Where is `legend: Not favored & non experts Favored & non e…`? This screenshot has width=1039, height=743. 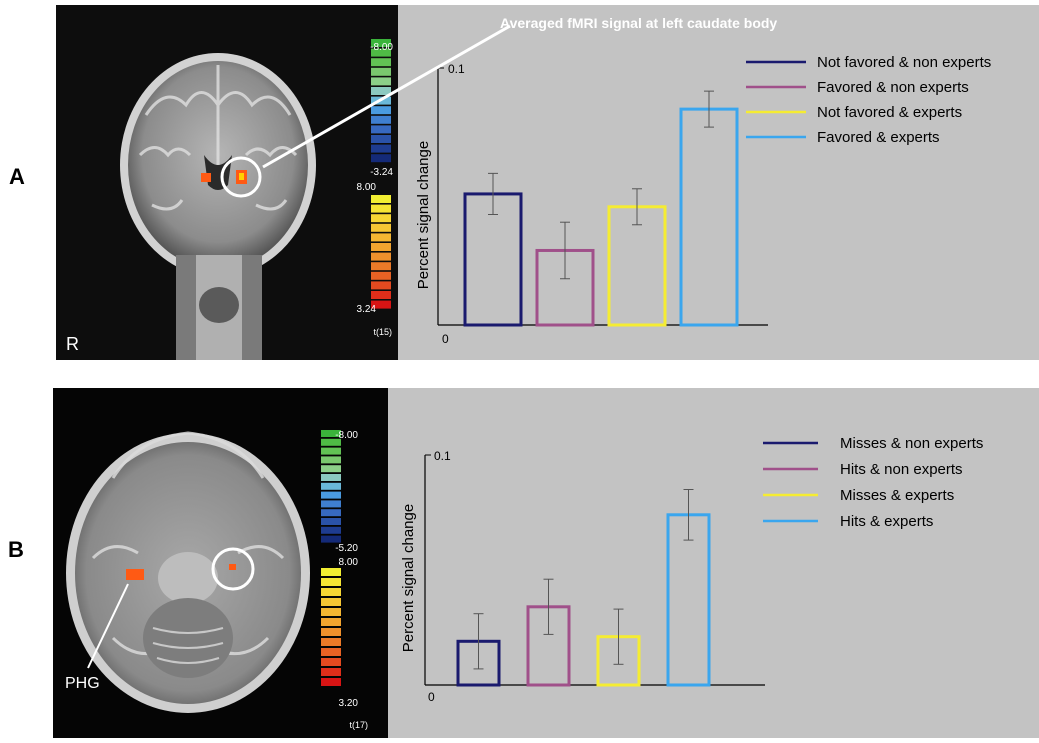
legend: Not favored & non experts Favored & non e… is located at coordinates (868, 100).